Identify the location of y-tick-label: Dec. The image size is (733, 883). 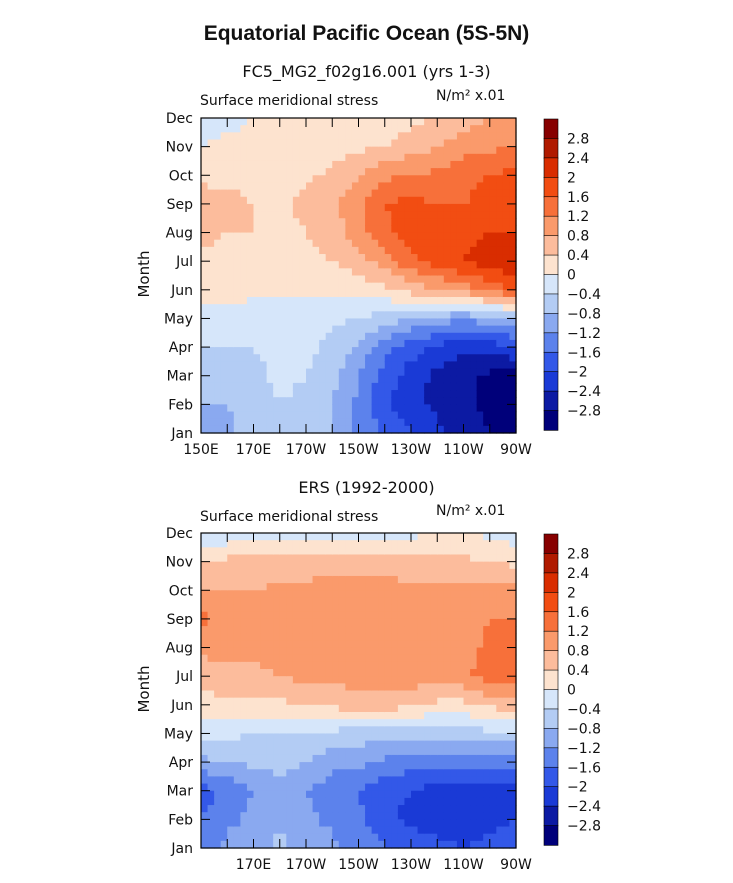
(179, 534).